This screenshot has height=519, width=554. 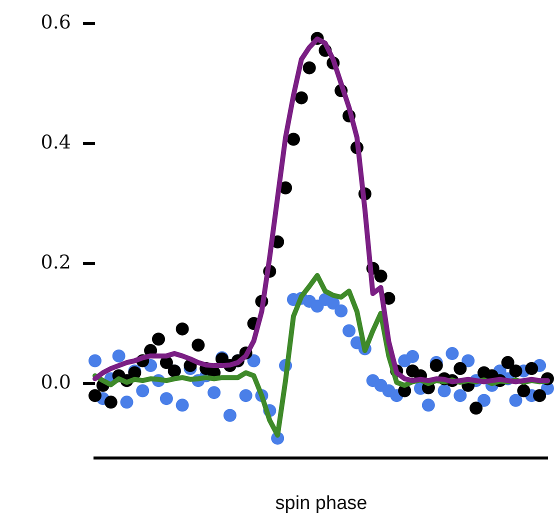 I want to click on y-tick-label: 0.6, so click(x=55, y=22).